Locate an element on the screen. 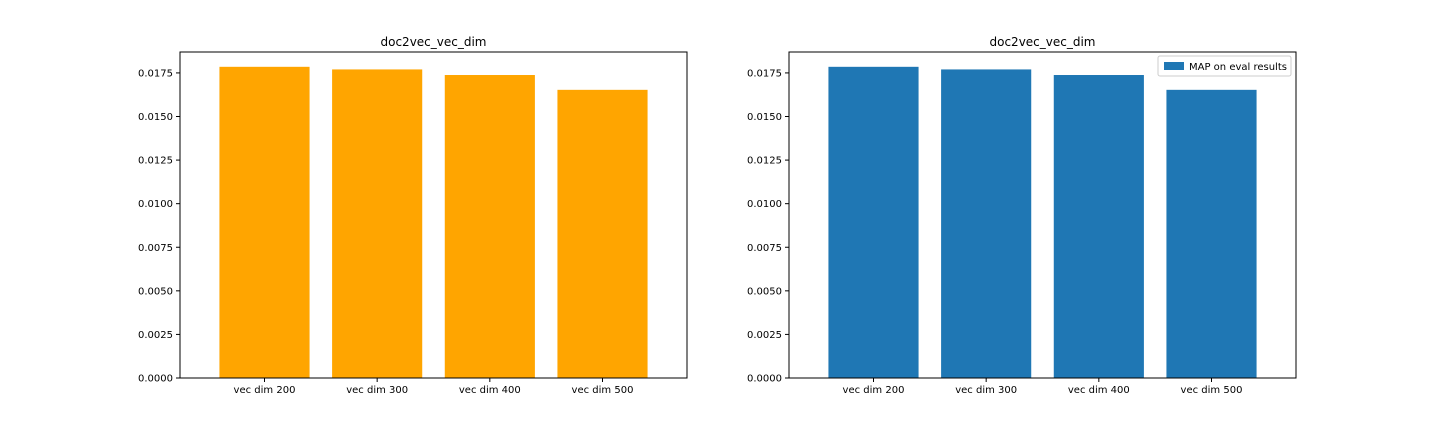 Image resolution: width=1440 pixels, height=432 pixels. legend-label: MAP on eval results is located at coordinates (1238, 67).